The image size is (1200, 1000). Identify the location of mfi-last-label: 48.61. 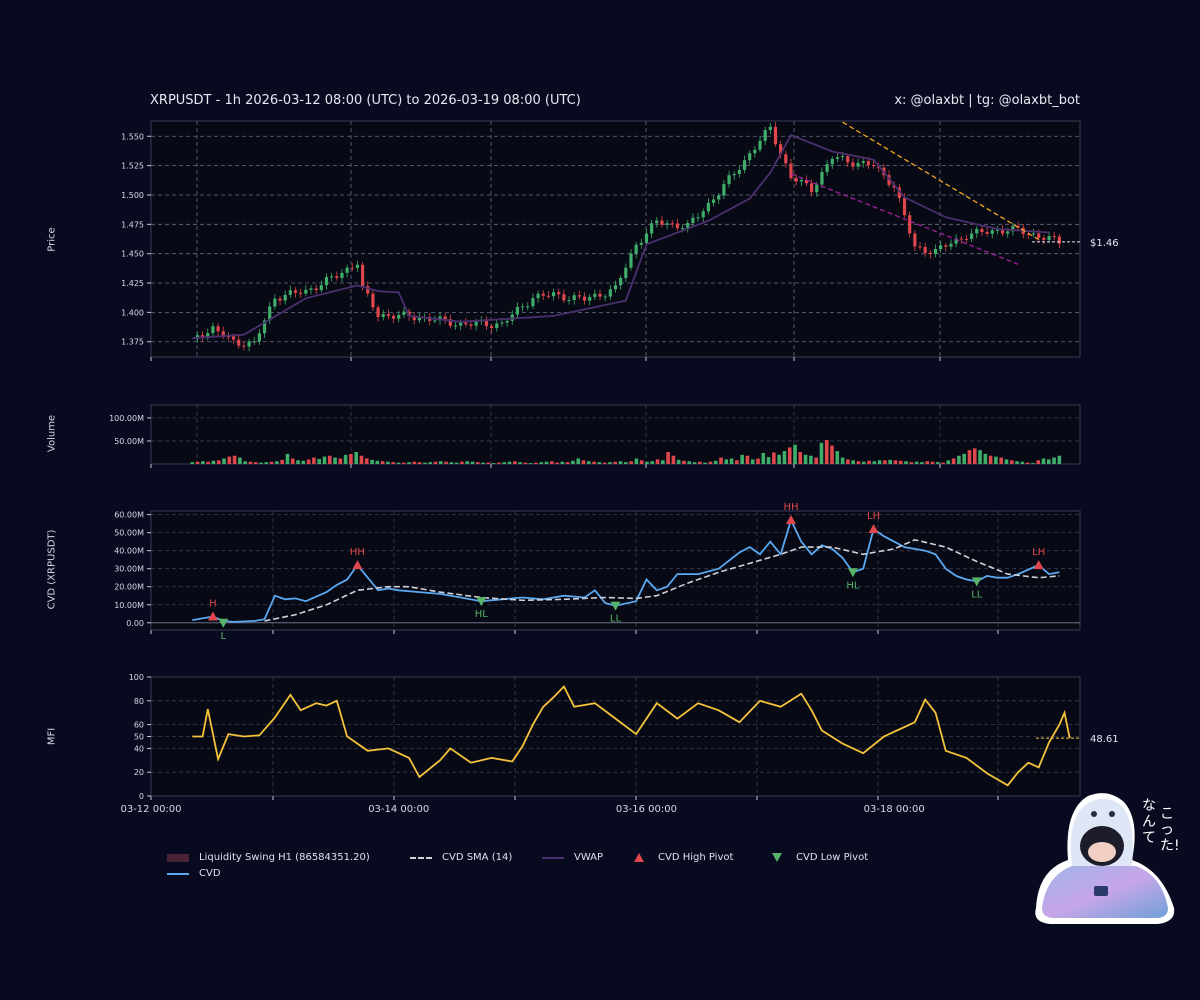
(1104, 739).